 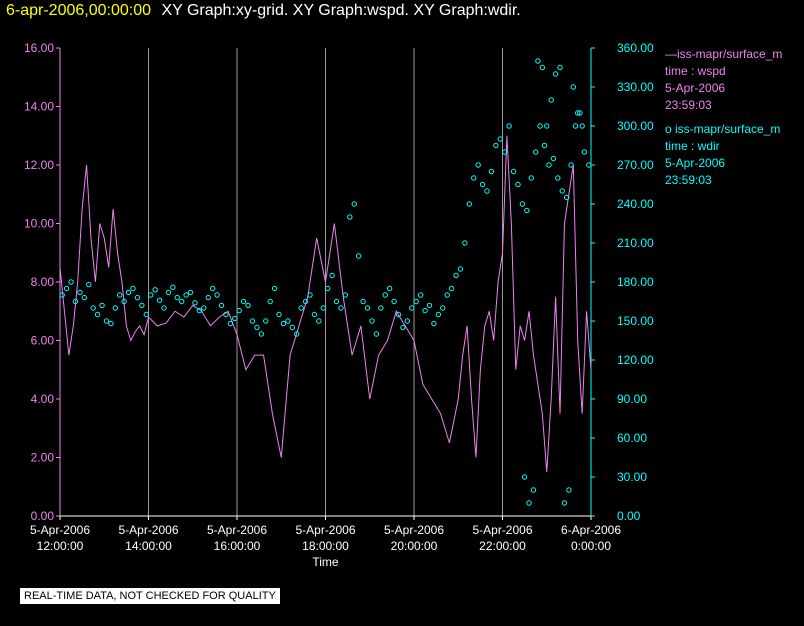 I want to click on x-tick-time: 18:00:00, so click(x=325, y=546).